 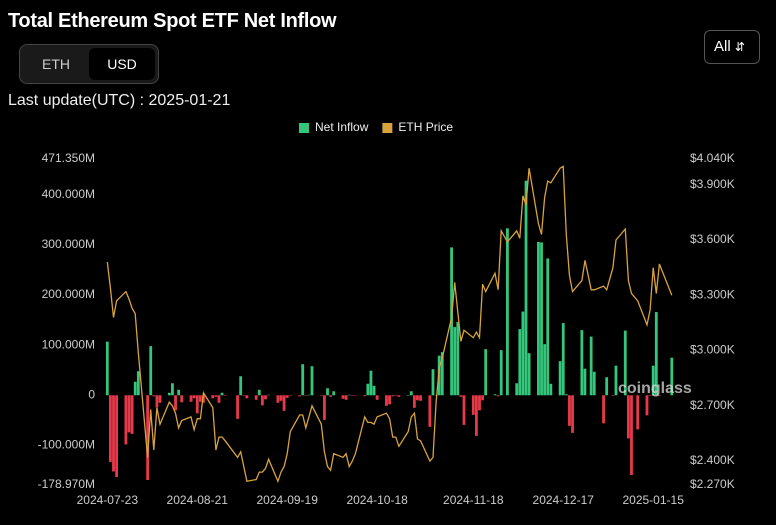 What do you see at coordinates (122, 64) in the screenshot?
I see `toggle-usd: USD` at bounding box center [122, 64].